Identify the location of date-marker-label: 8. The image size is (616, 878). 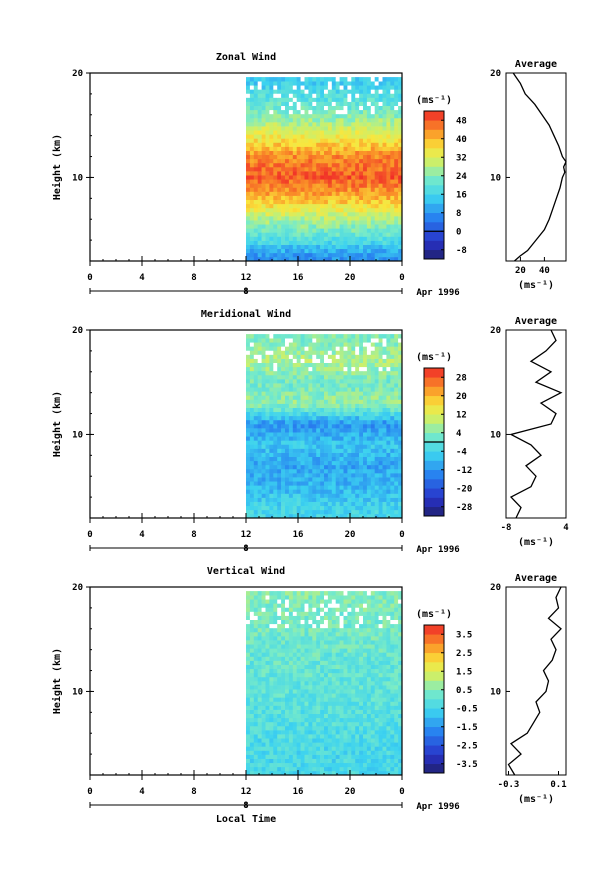
(245, 549).